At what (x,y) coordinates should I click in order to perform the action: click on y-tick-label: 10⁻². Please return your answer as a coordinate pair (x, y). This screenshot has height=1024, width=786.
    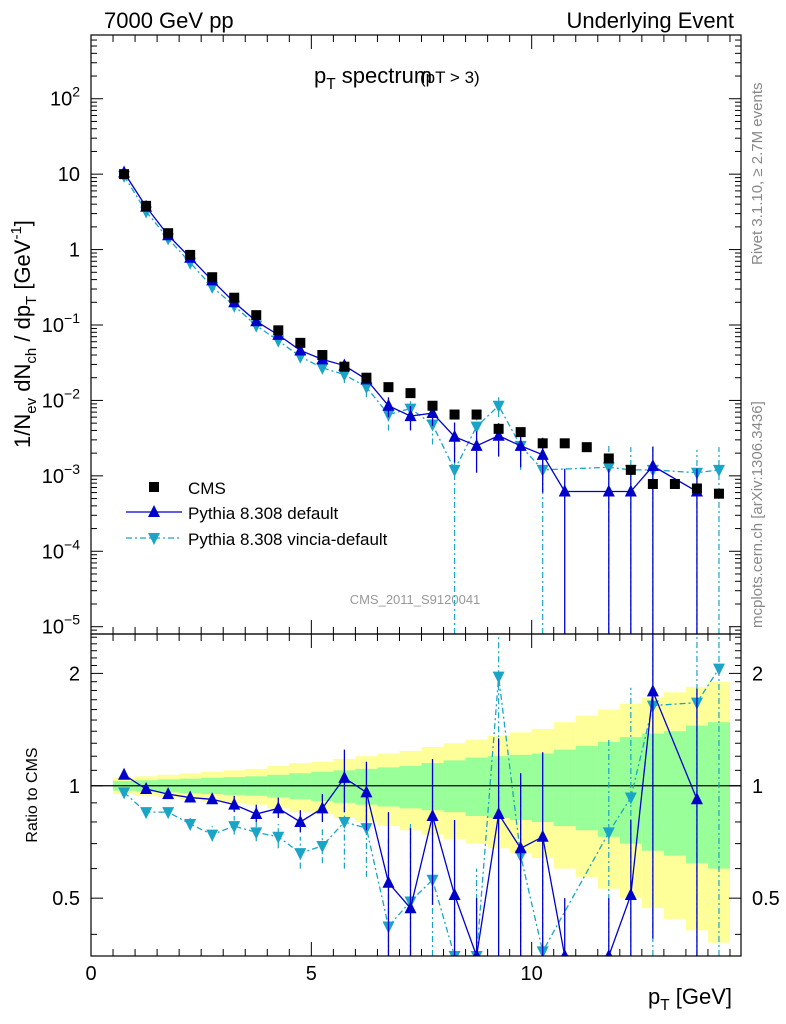
    Looking at the image, I should click on (61, 398).